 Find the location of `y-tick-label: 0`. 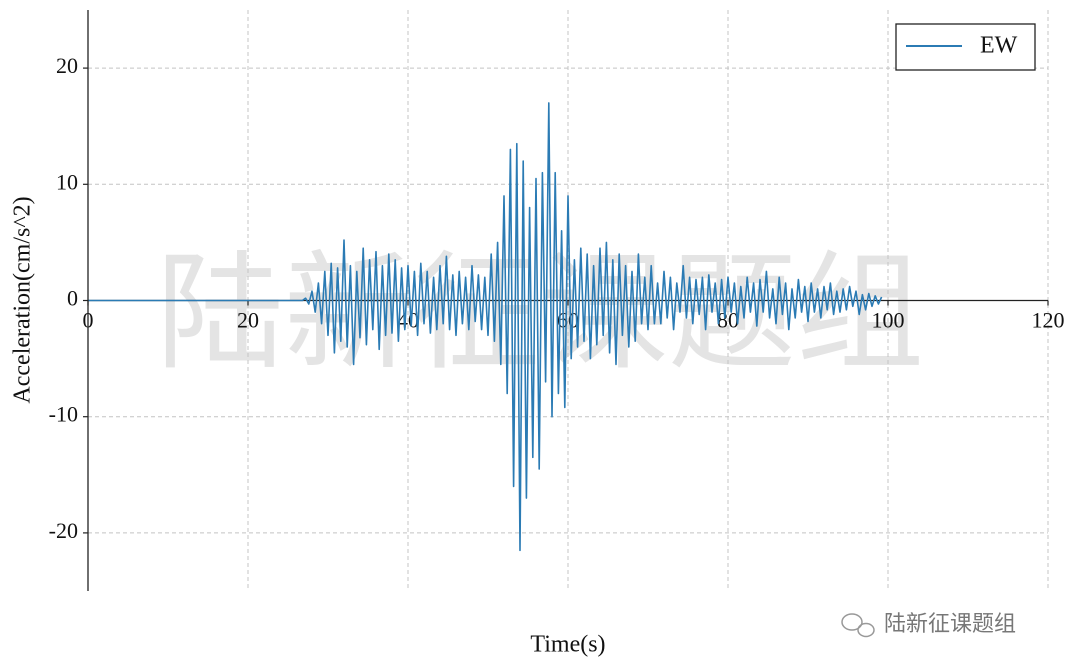

y-tick-label: 0 is located at coordinates (72, 298).